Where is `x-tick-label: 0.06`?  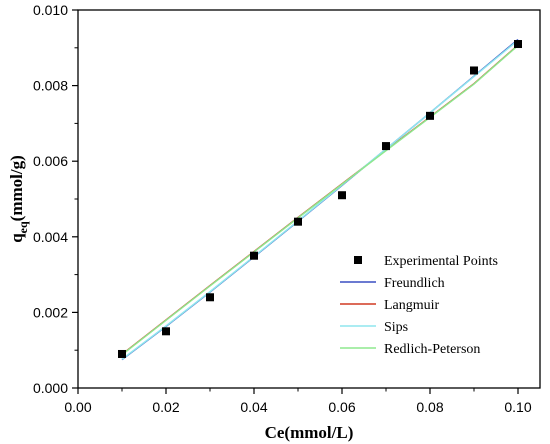
x-tick-label: 0.06 is located at coordinates (341, 407).